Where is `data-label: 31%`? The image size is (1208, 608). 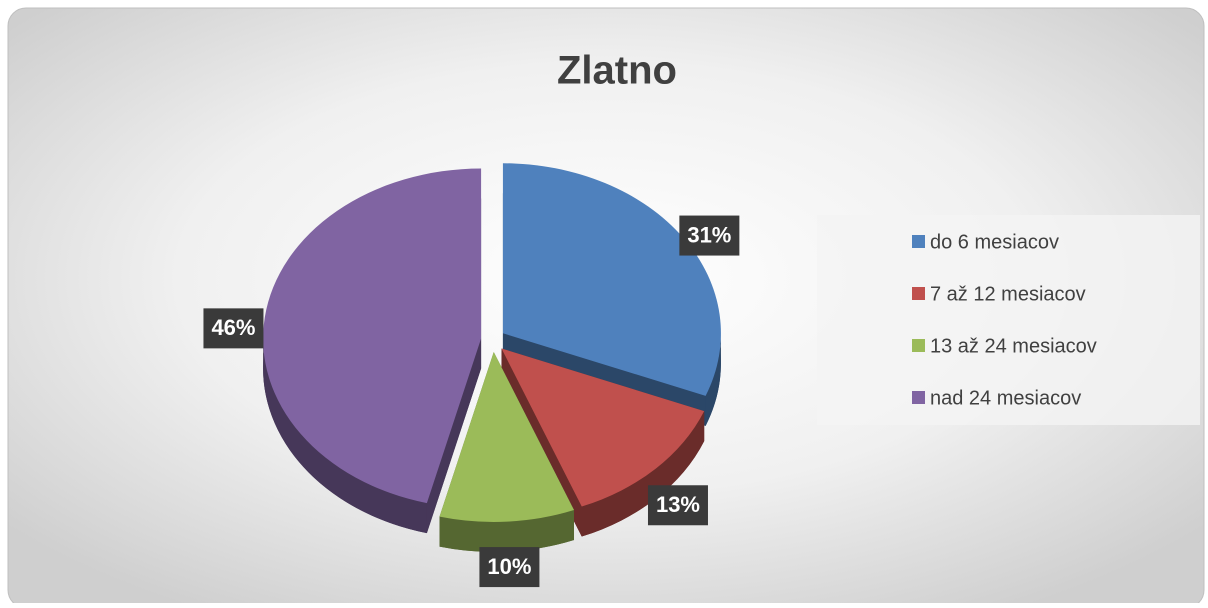 data-label: 31% is located at coordinates (709, 234).